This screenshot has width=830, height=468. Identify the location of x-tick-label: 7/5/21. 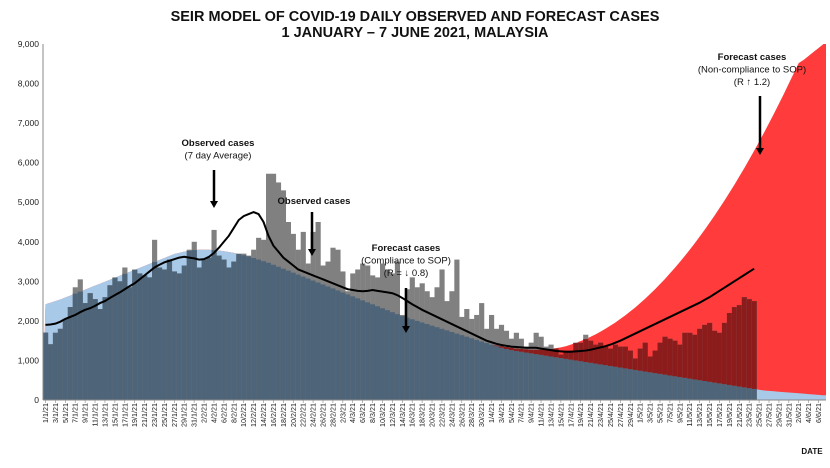
(669, 413).